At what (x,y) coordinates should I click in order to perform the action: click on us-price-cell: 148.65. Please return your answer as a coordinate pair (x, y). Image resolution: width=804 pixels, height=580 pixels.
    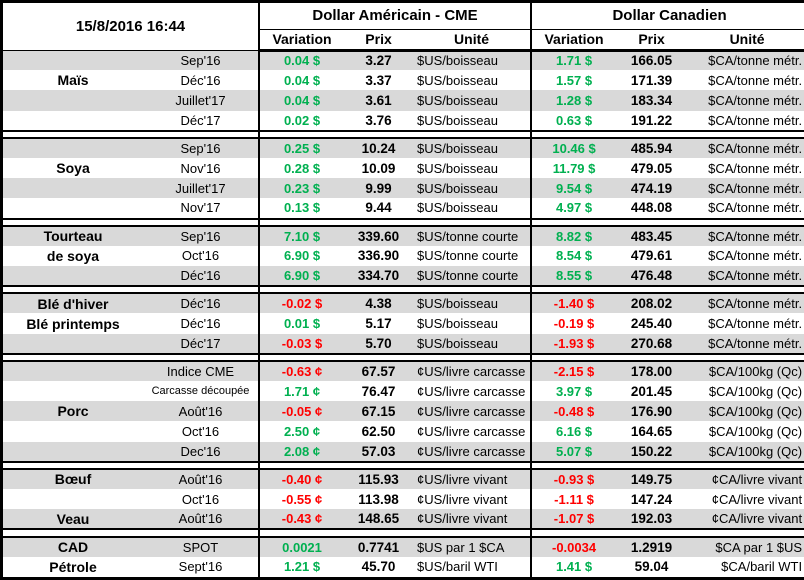
    Looking at the image, I should click on (379, 519).